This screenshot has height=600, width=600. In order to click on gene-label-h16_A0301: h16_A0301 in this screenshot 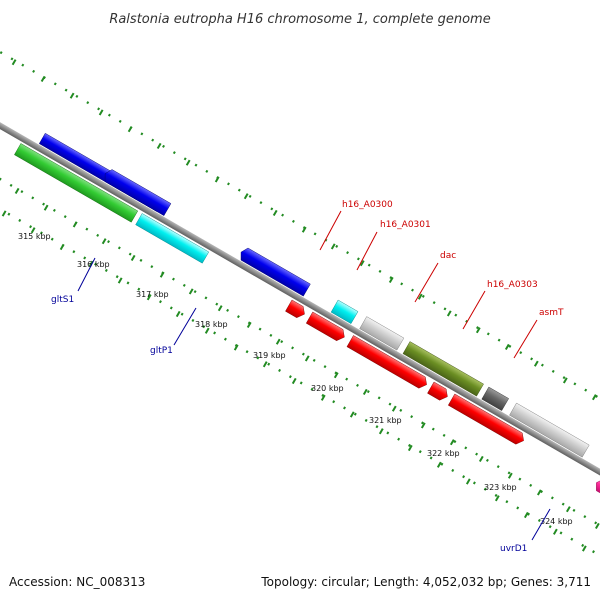, I will do `click(405, 225)`.